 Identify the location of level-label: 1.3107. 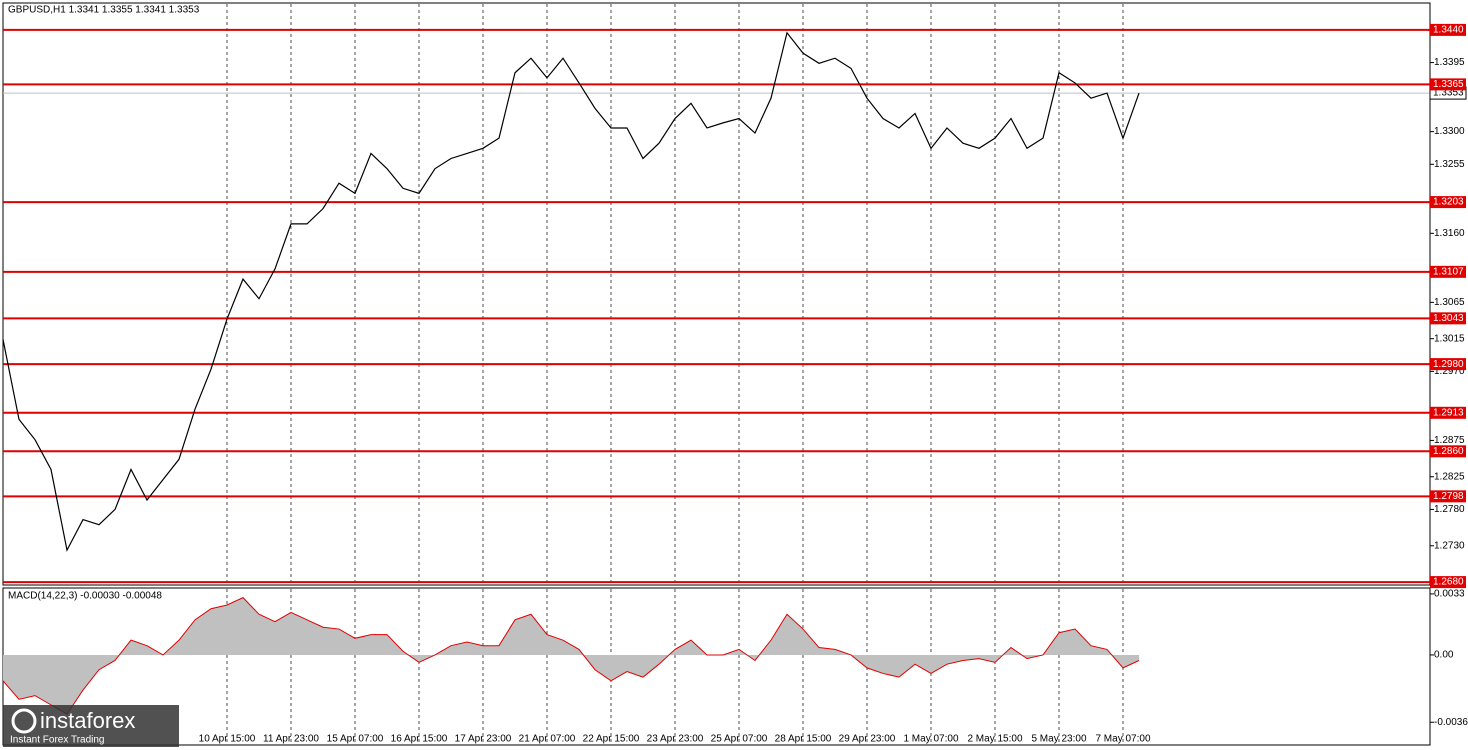
(1448, 271).